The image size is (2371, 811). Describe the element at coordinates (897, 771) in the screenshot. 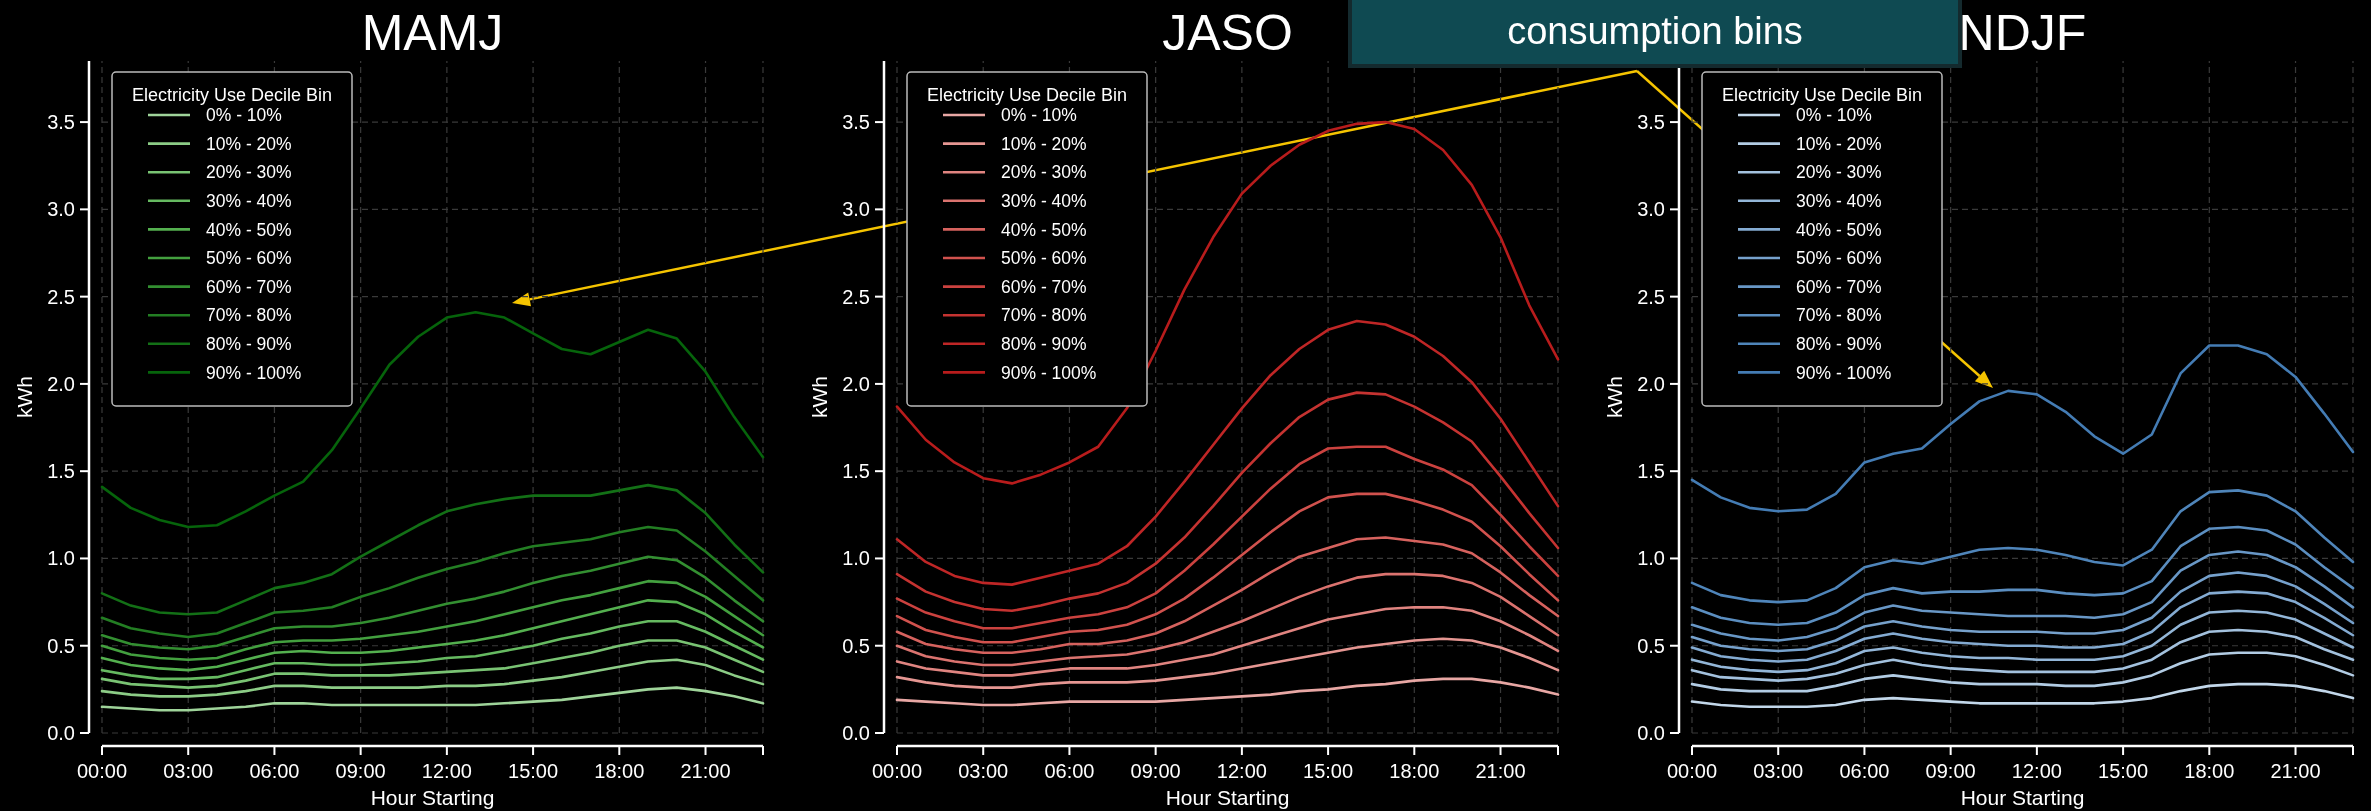

I see `x-tick-label: 00:00` at that location.